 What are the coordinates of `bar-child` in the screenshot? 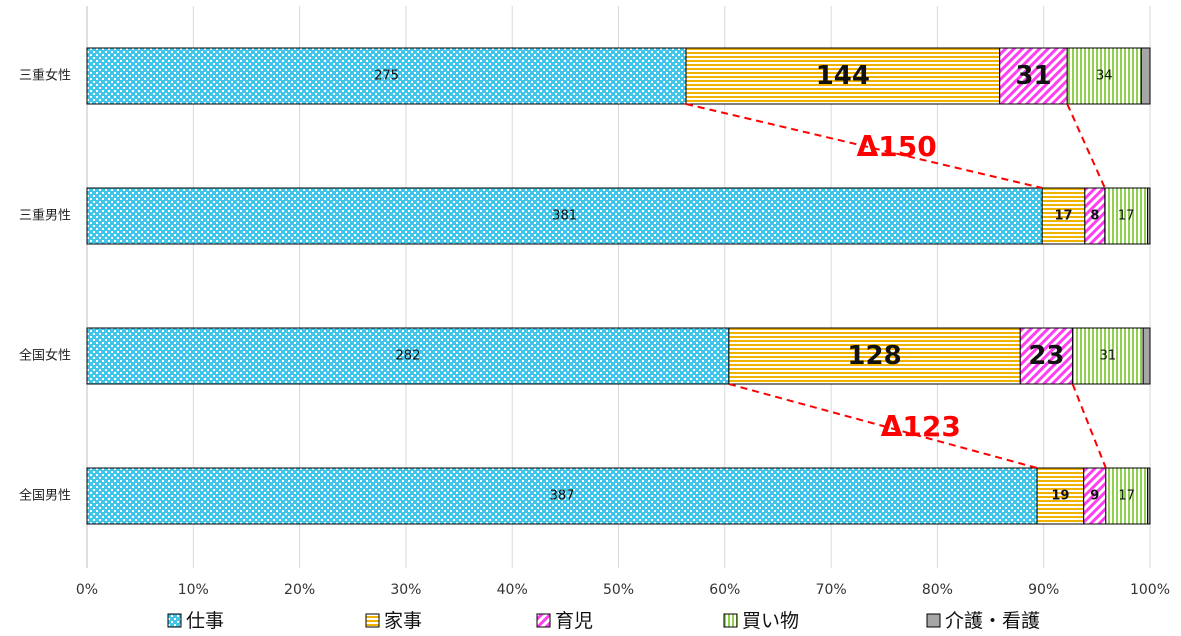 It's located at (1046, 356).